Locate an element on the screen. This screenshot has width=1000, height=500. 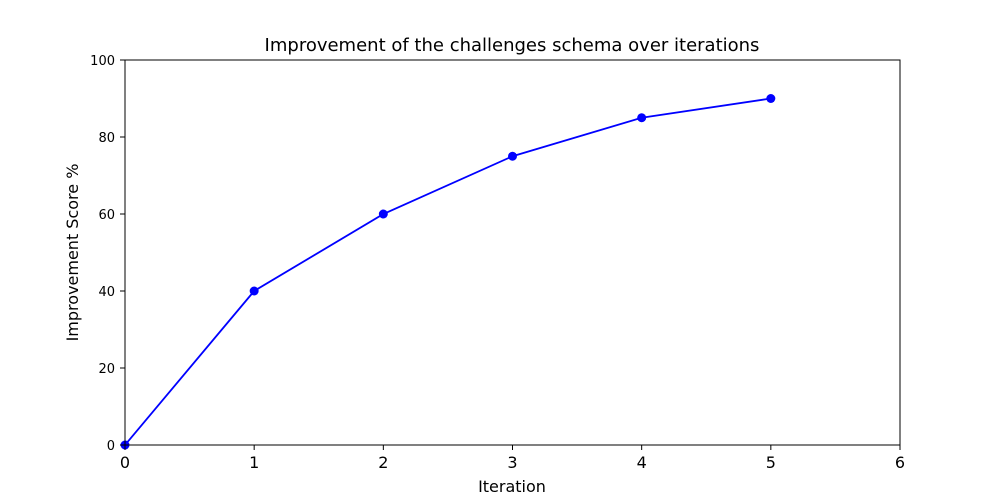
x-tick-label: 1 is located at coordinates (254, 462).